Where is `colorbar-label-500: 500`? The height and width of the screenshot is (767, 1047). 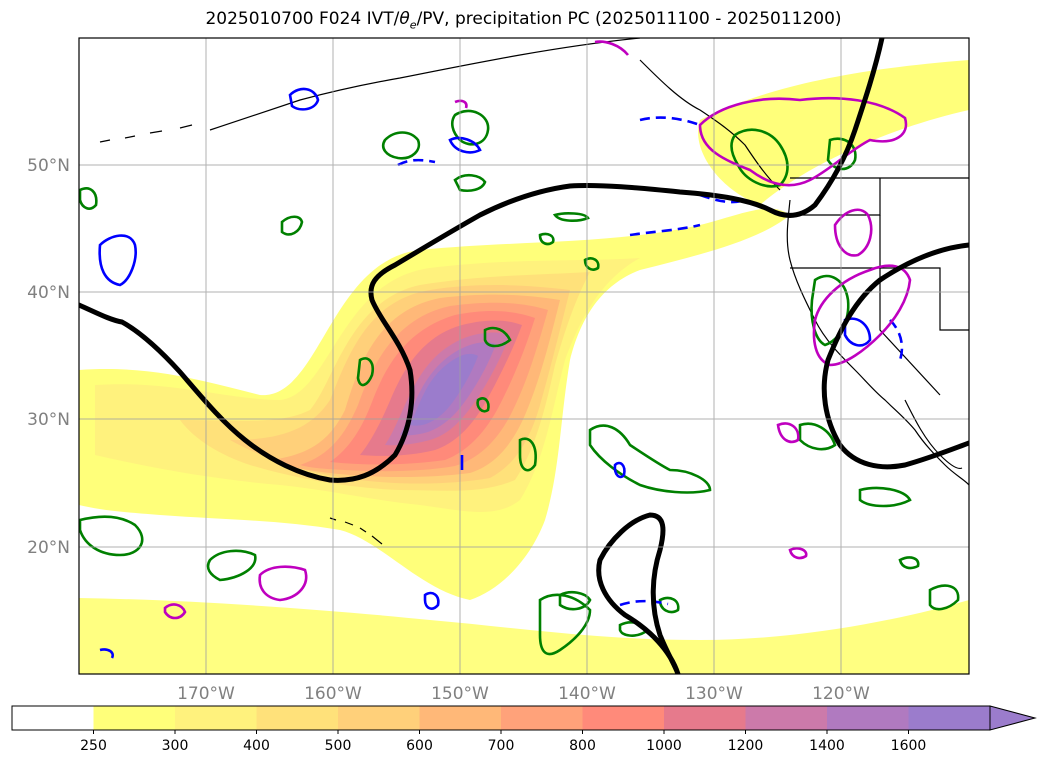
colorbar-label-500: 500 is located at coordinates (338, 746).